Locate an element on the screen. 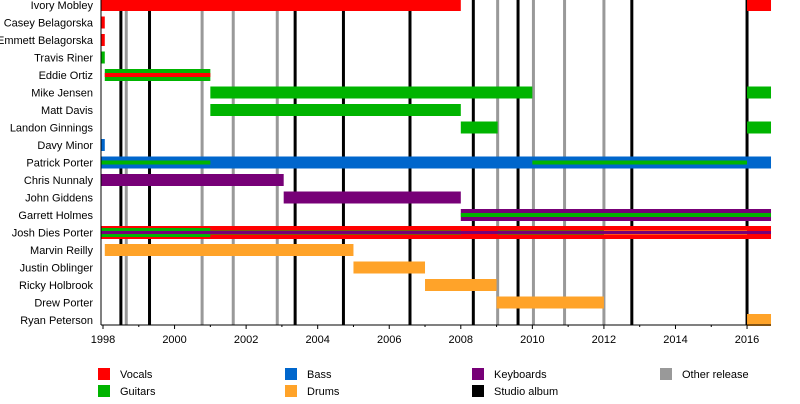 Image resolution: width=800 pixels, height=404 pixels. legend-swatch-guitars is located at coordinates (104, 391).